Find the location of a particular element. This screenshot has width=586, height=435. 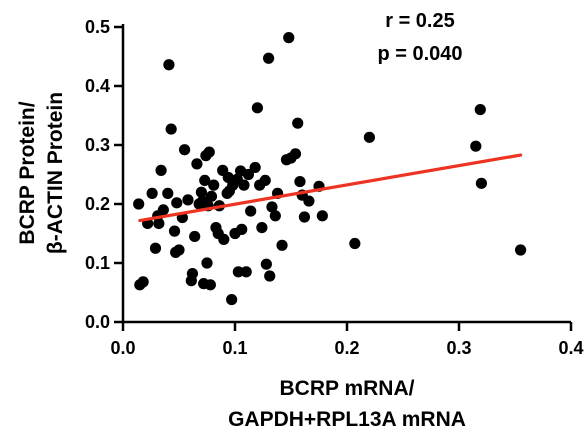

x-tick-label: 0.1 is located at coordinates (234, 348).